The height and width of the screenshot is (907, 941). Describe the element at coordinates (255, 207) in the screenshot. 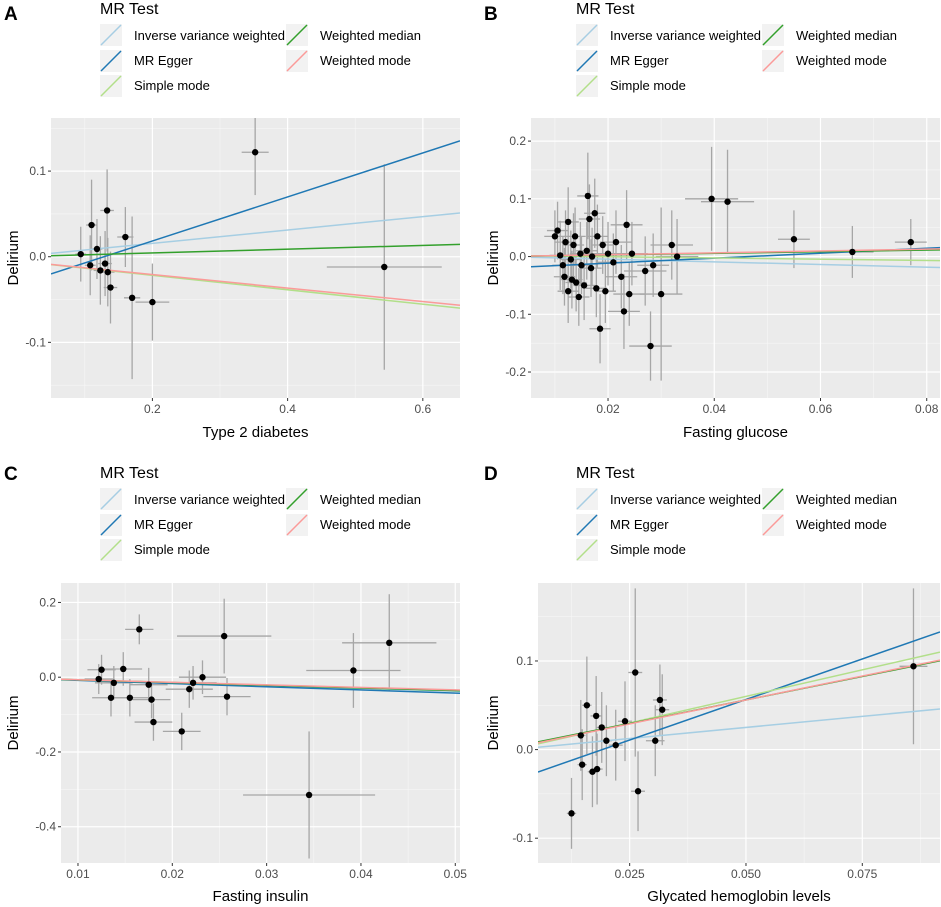

I see `regression-line-mr-egger` at that location.